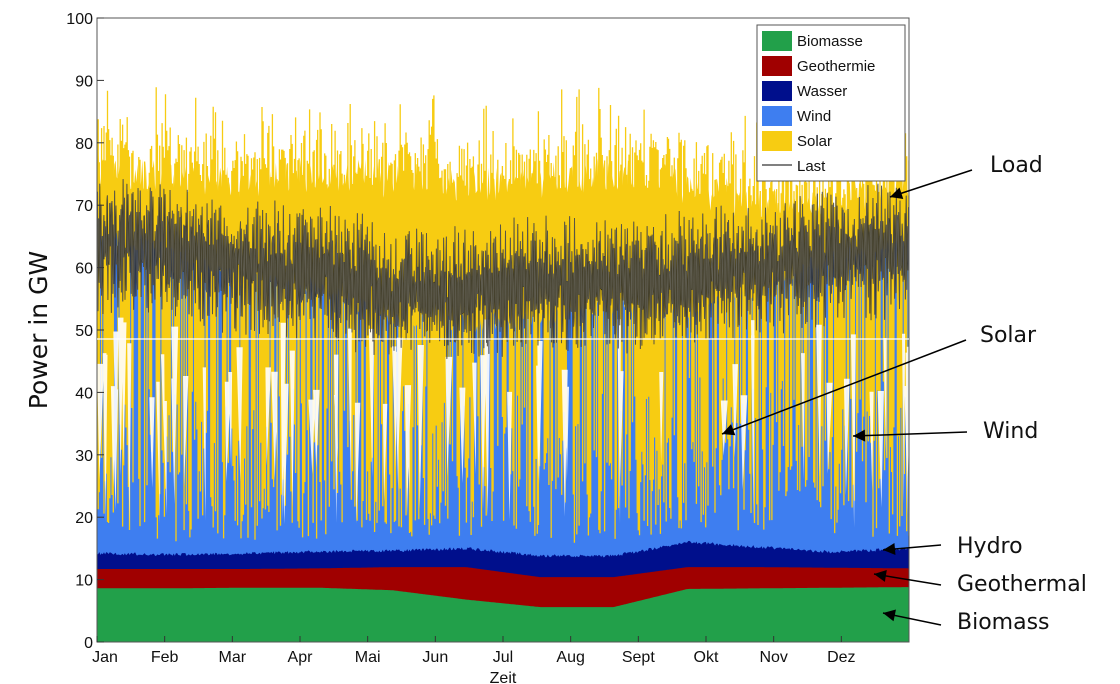  I want to click on x-tick-label: Mar, so click(233, 657).